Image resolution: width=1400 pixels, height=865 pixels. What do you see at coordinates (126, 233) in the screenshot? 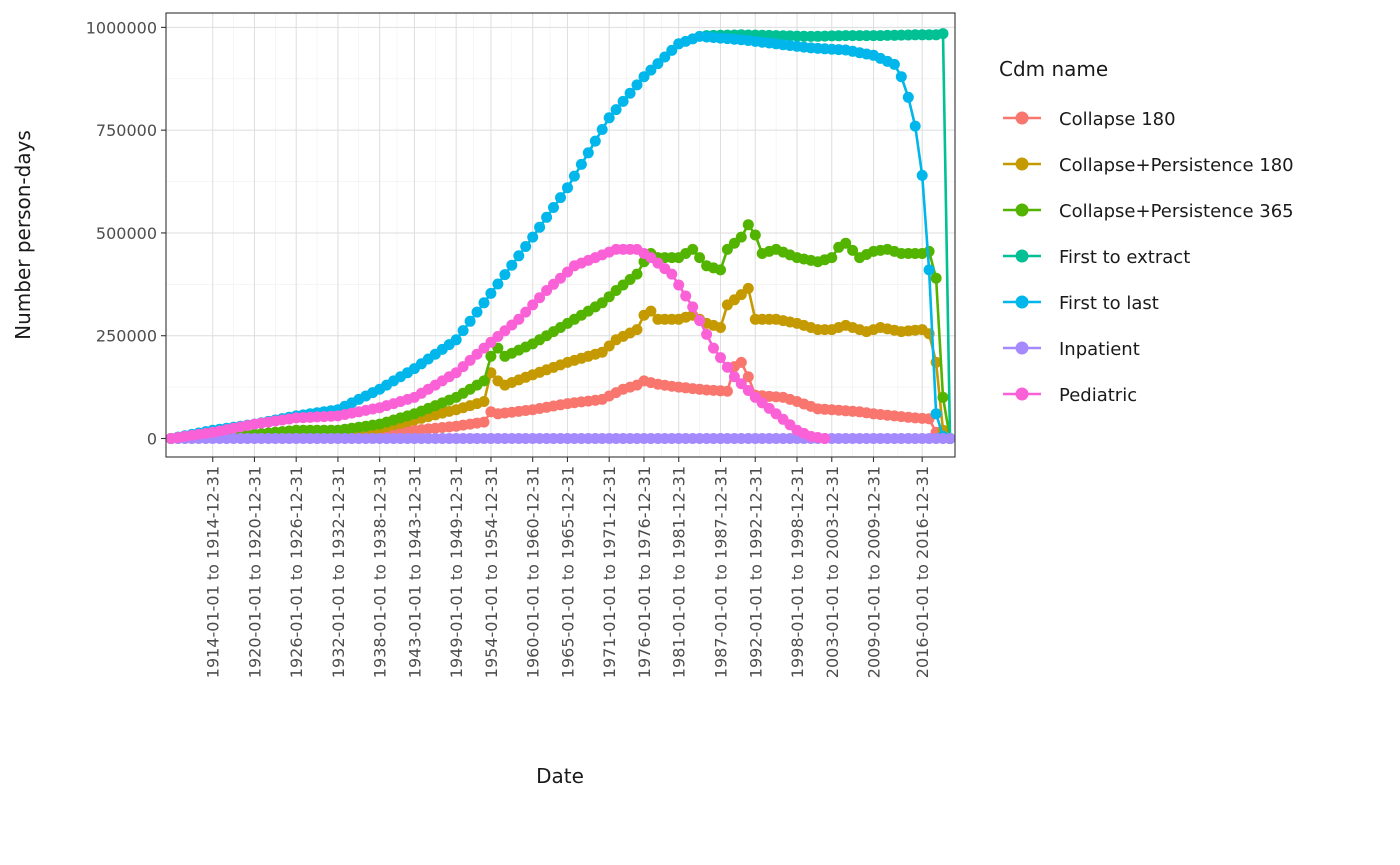
I see `y-axis: 0 250000 500000 750000 1000000` at bounding box center [126, 233].